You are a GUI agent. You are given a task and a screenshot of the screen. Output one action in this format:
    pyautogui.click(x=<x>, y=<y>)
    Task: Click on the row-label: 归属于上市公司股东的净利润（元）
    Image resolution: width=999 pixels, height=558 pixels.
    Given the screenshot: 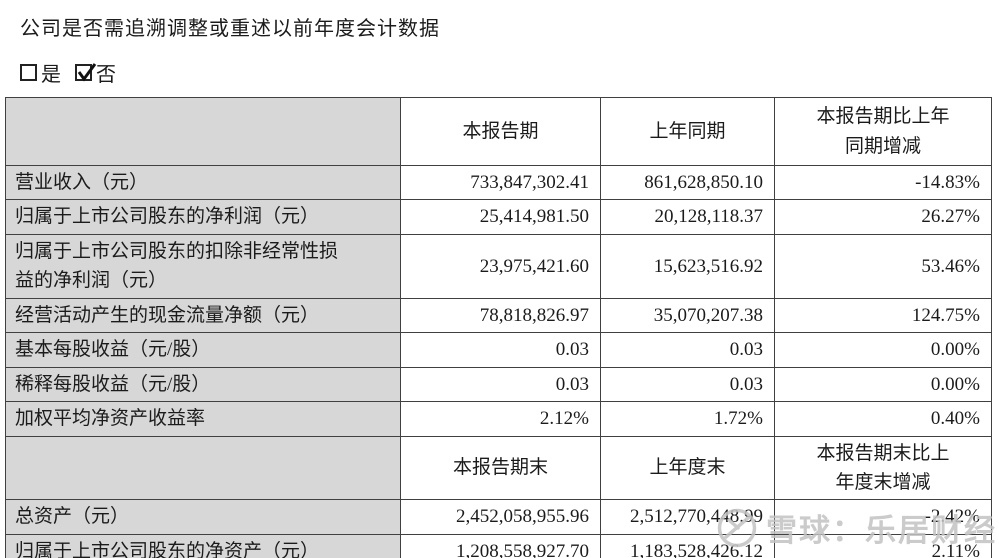 What is the action you would take?
    pyautogui.click(x=203, y=217)
    